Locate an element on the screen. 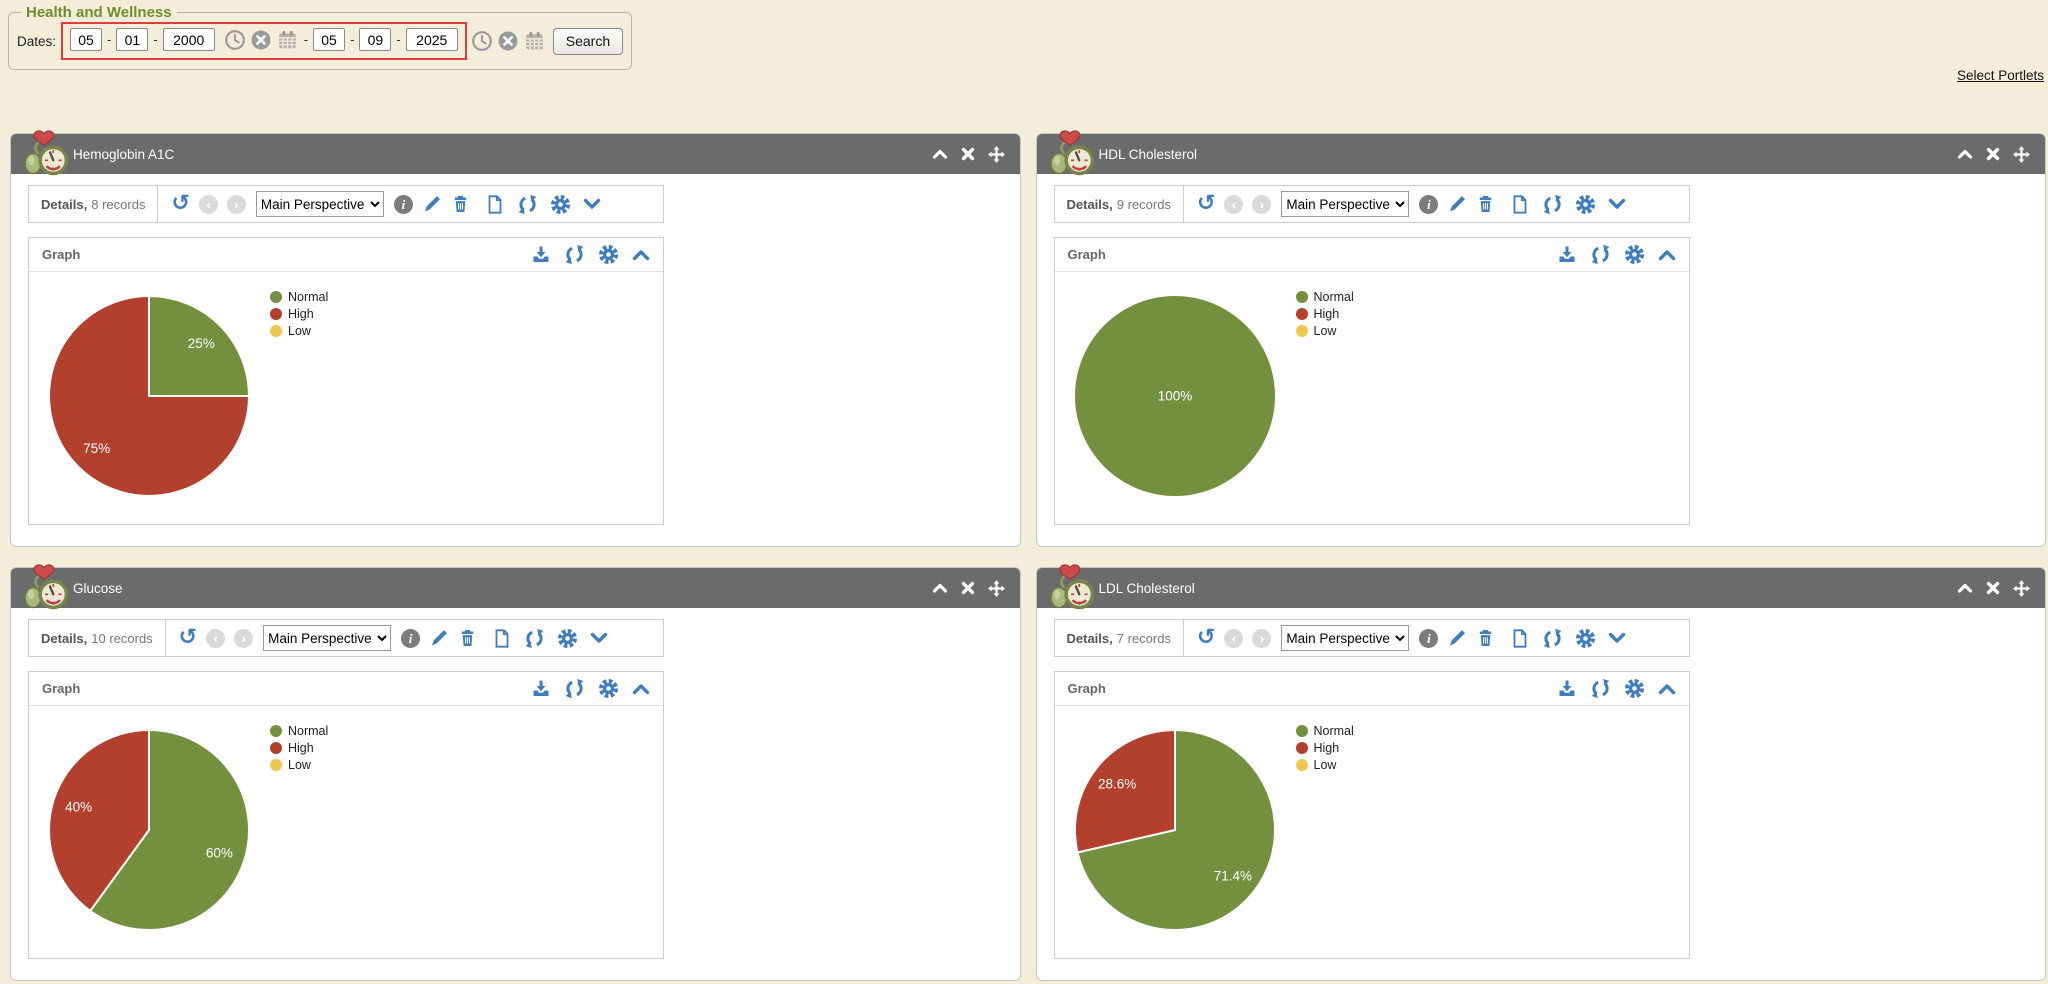  health-wellness-fieldset: Health and Wellness Dates: - - - - is located at coordinates (320, 37).